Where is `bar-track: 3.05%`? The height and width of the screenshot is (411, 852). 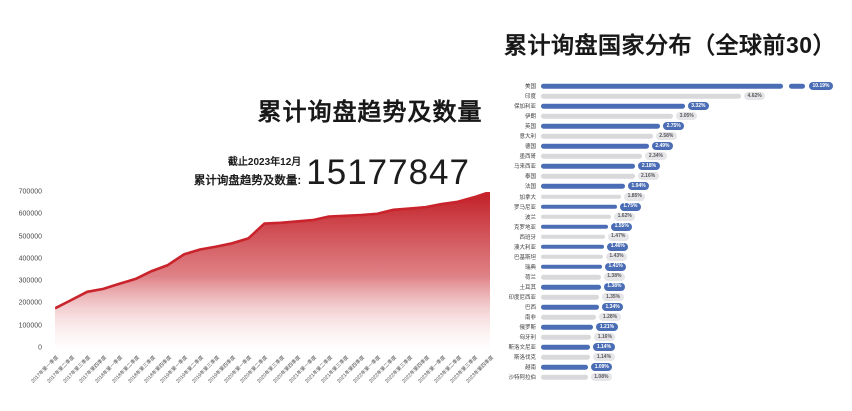
bar-track: 3.05% is located at coordinates (695, 116).